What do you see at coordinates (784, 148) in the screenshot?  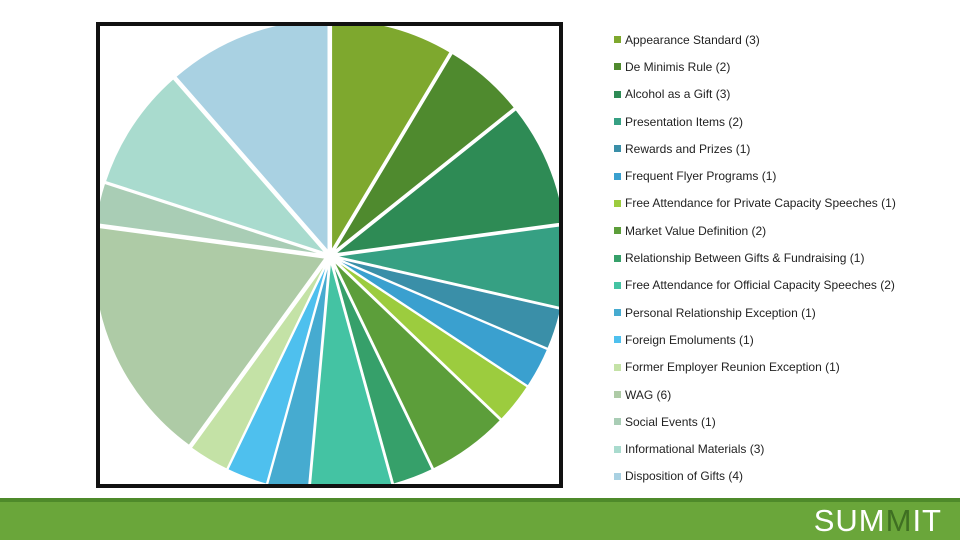 I see `legend-item: Rewards and Prizes (1)` at bounding box center [784, 148].